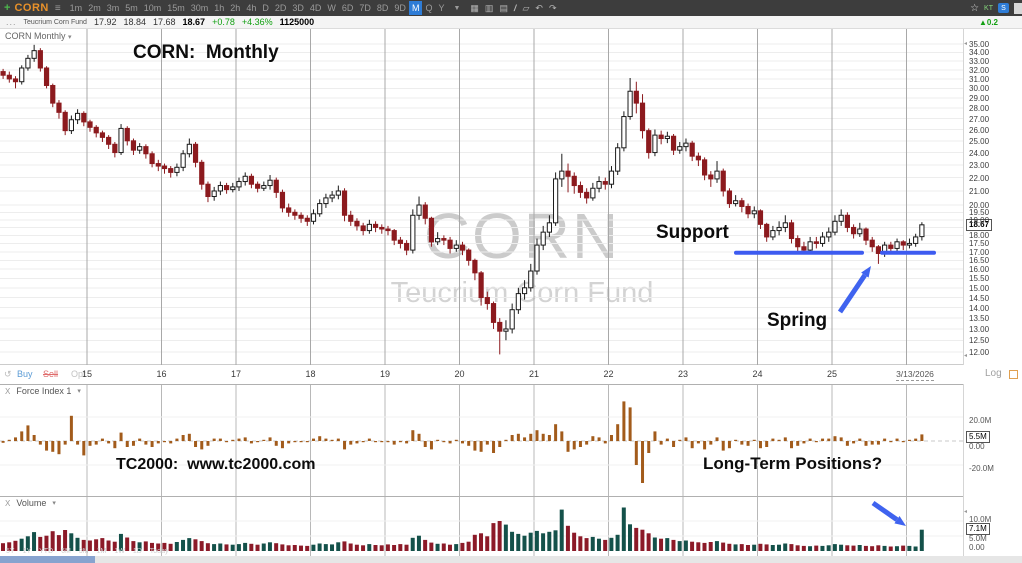 This screenshot has height=563, width=1022. I want to click on timeframe-Y: Y, so click(441, 8).